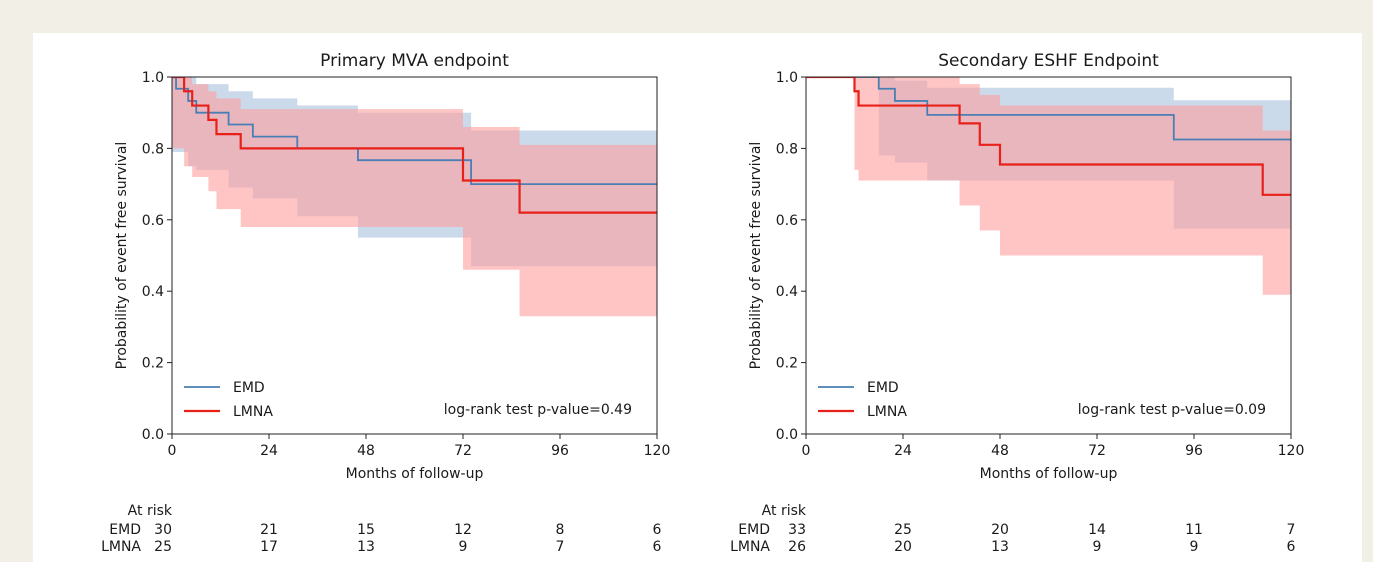  What do you see at coordinates (1048, 61) in the screenshot?
I see `chart-title: Secondary ESHF Endpoint` at bounding box center [1048, 61].